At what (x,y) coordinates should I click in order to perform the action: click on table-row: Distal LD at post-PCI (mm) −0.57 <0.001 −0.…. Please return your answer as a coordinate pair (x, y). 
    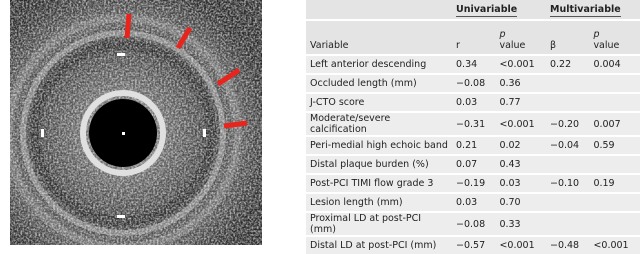
    Looking at the image, I should click on (473, 245).